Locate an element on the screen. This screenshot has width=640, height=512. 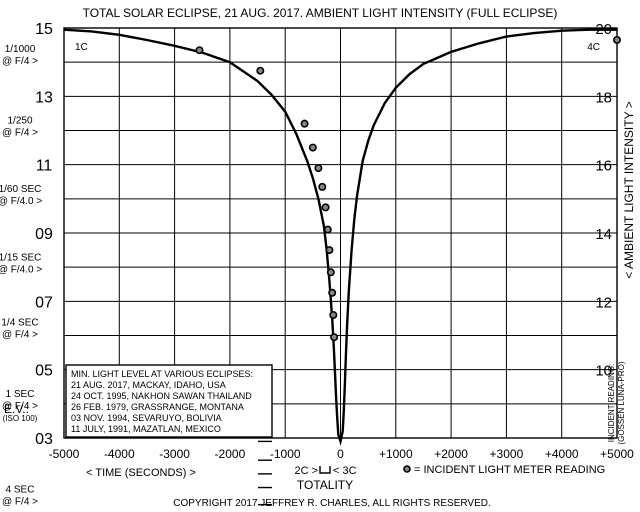
x-tick-label: -5000 is located at coordinates (64, 454).